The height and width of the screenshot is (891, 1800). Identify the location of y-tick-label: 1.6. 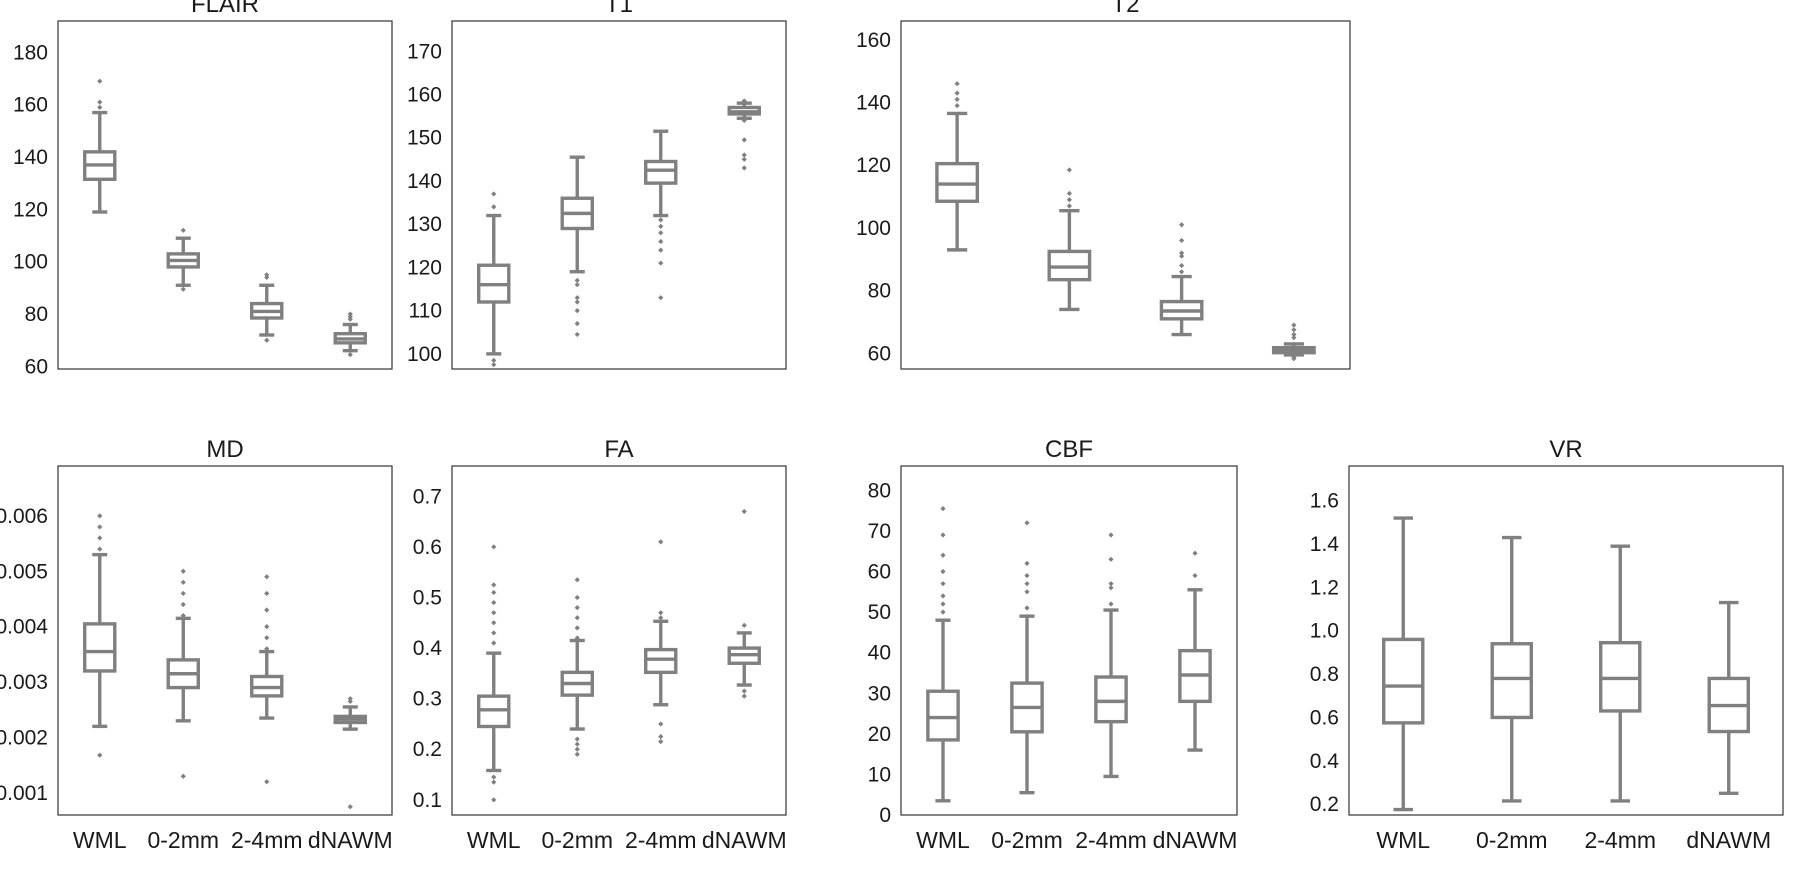
(1324, 501).